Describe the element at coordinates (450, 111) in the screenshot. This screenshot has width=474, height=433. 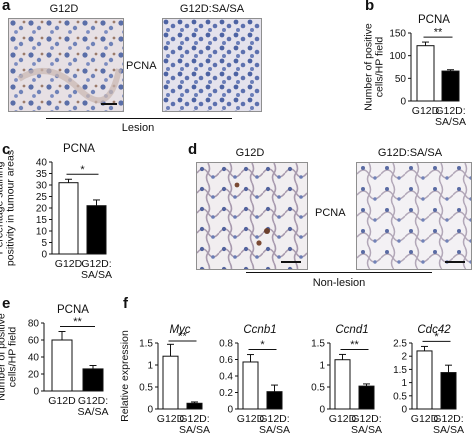
I see `category-label-b-2: G12D:` at that location.